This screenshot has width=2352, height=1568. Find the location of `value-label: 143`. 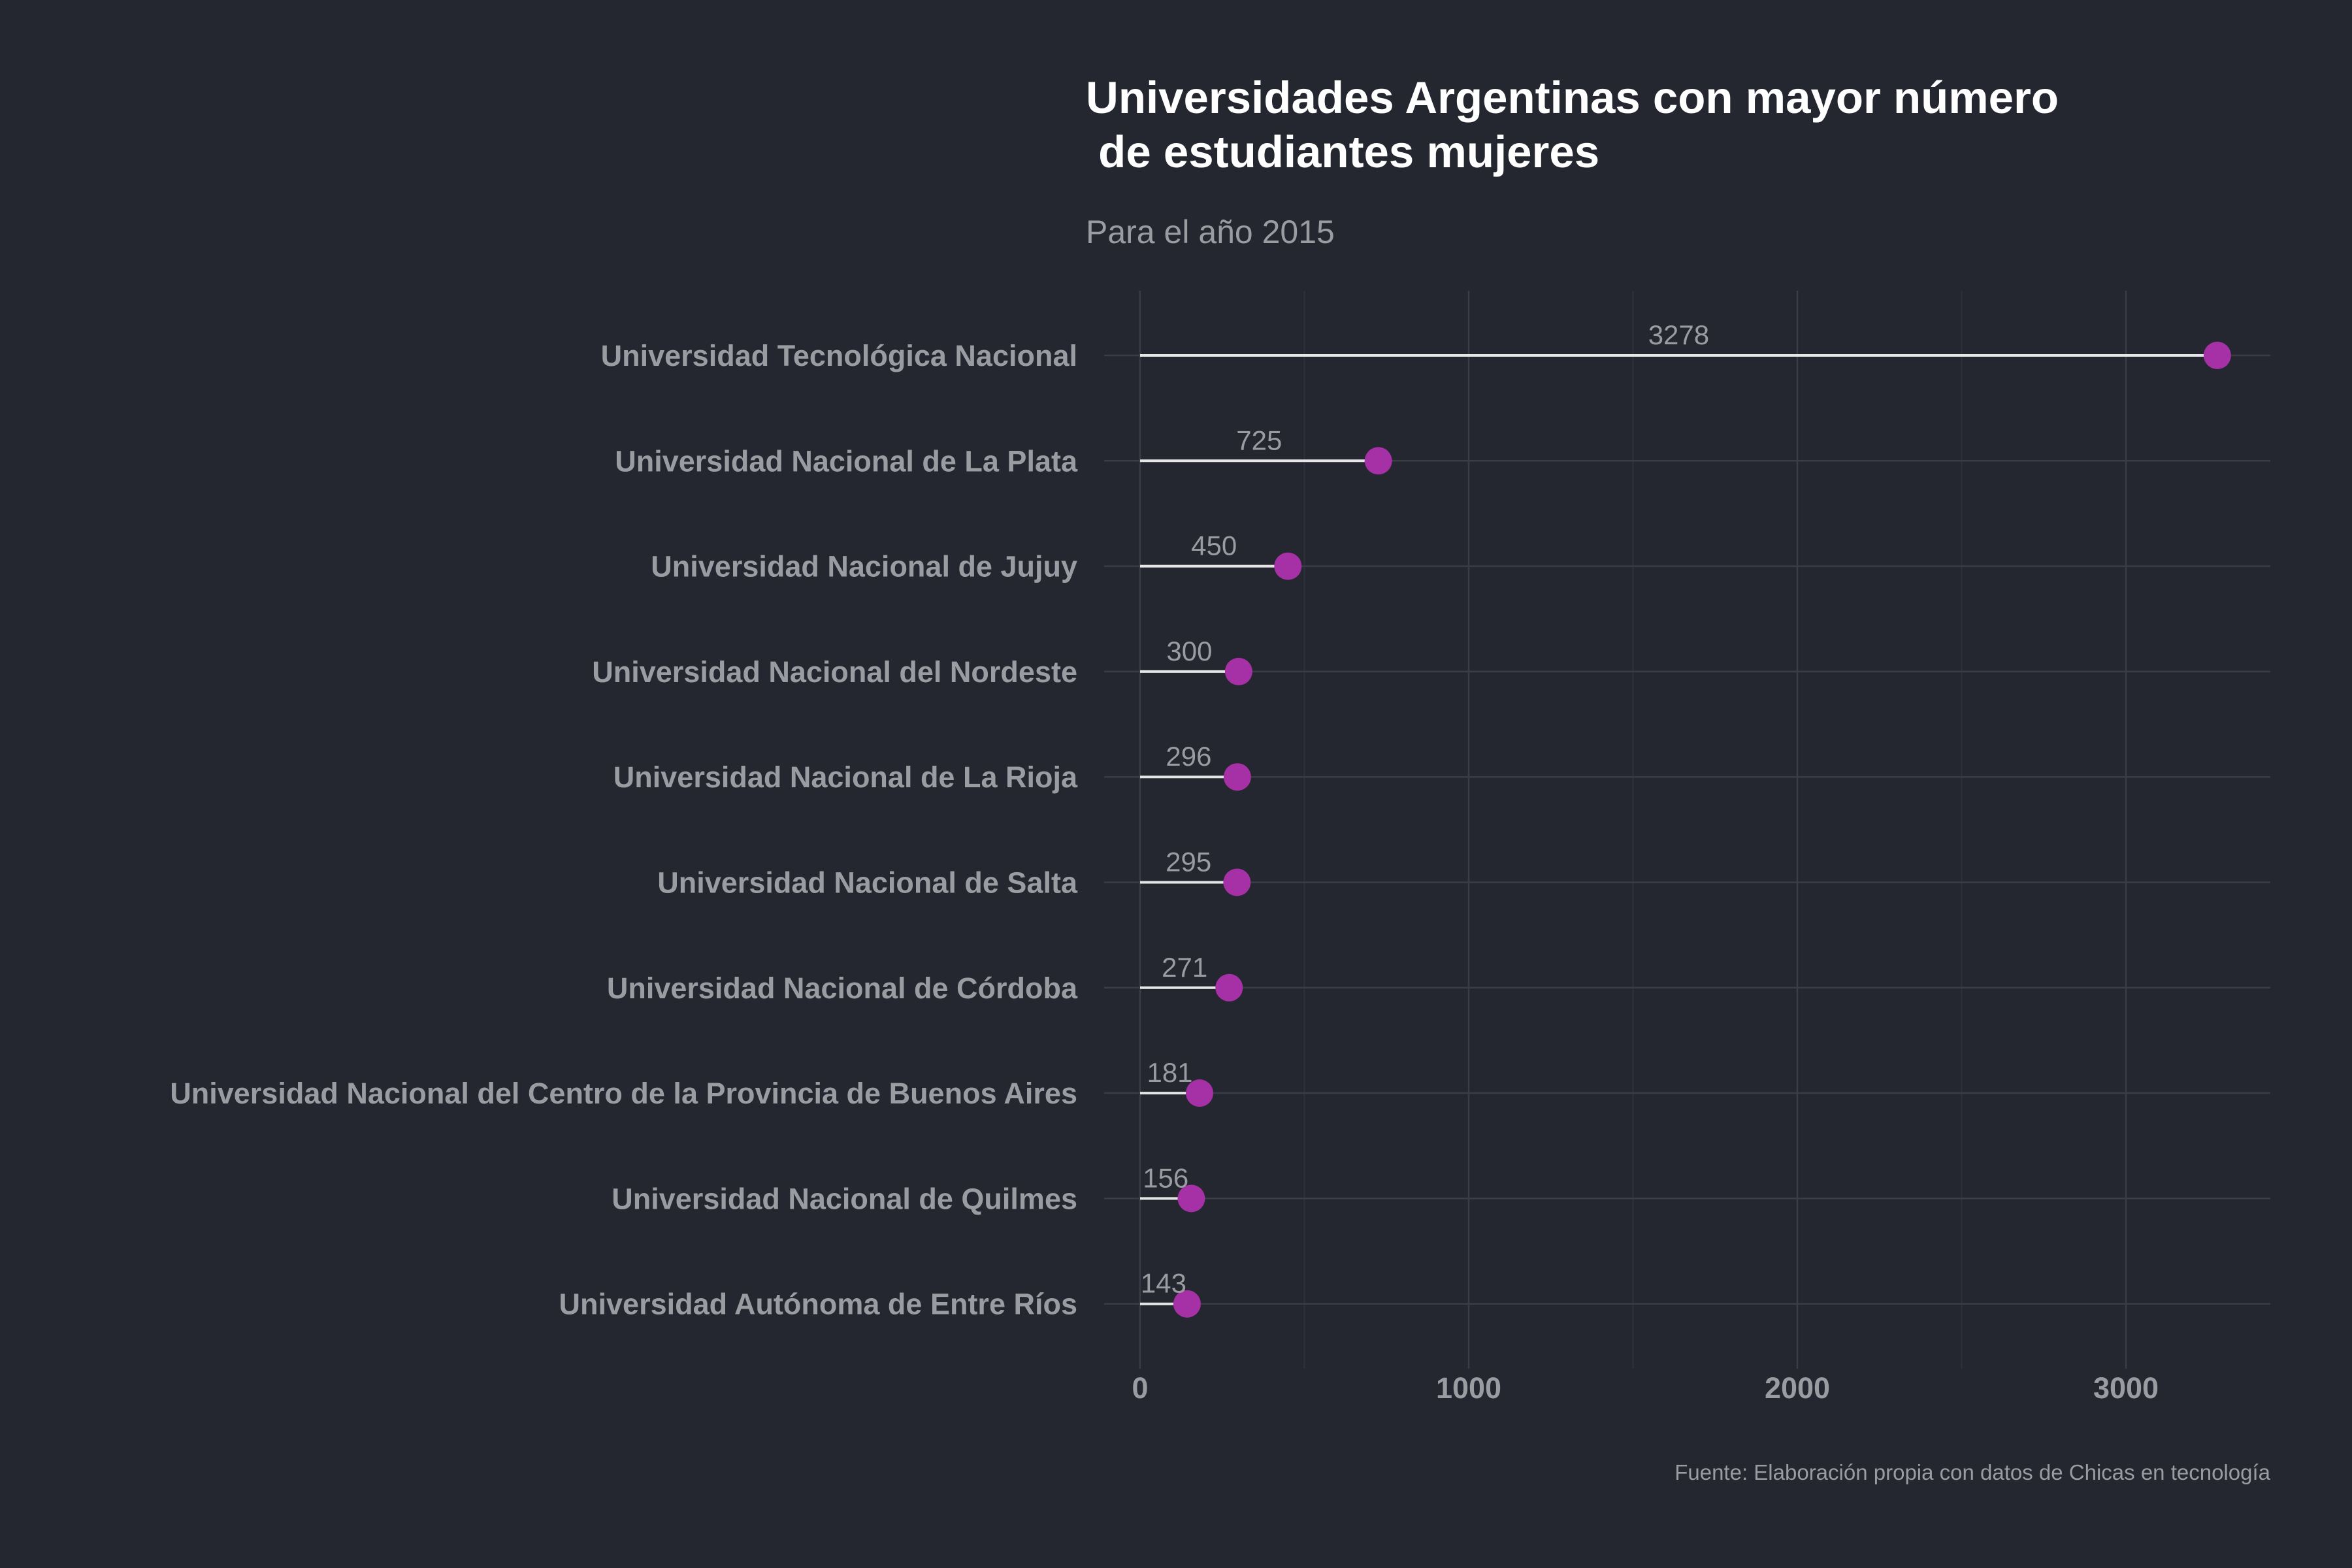

value-label: 143 is located at coordinates (1163, 1283).